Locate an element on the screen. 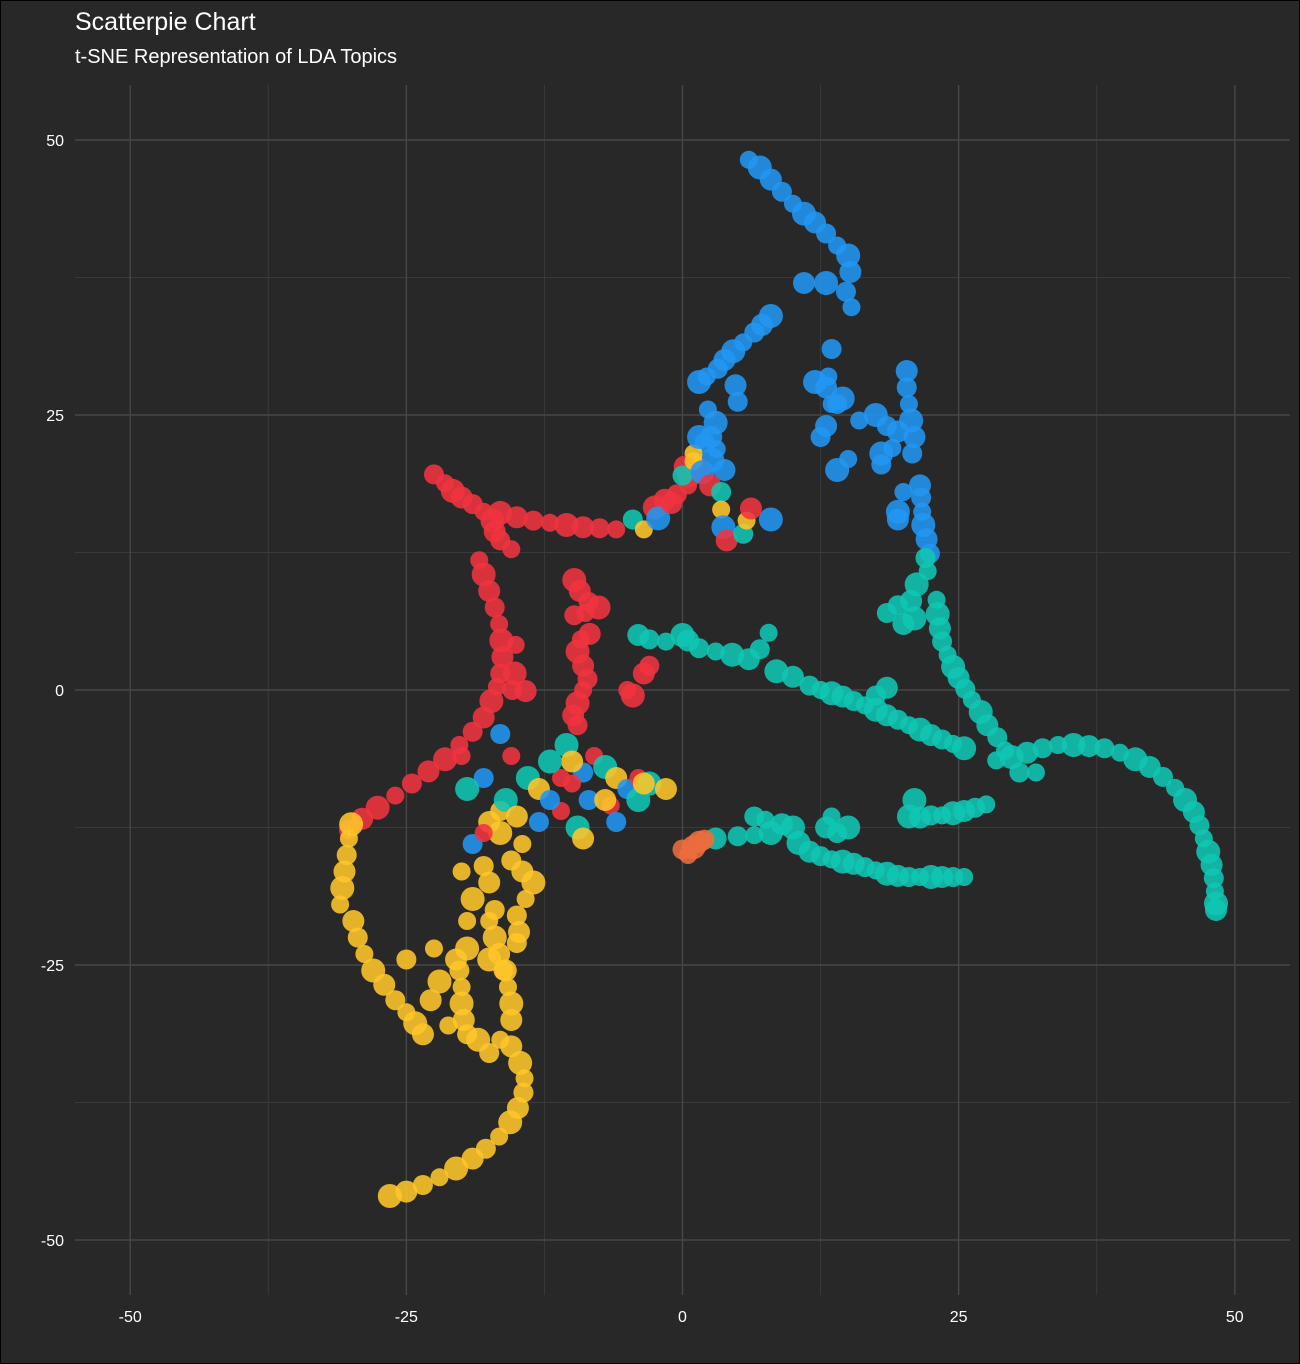  y-tick-label: 50 is located at coordinates (55, 141).